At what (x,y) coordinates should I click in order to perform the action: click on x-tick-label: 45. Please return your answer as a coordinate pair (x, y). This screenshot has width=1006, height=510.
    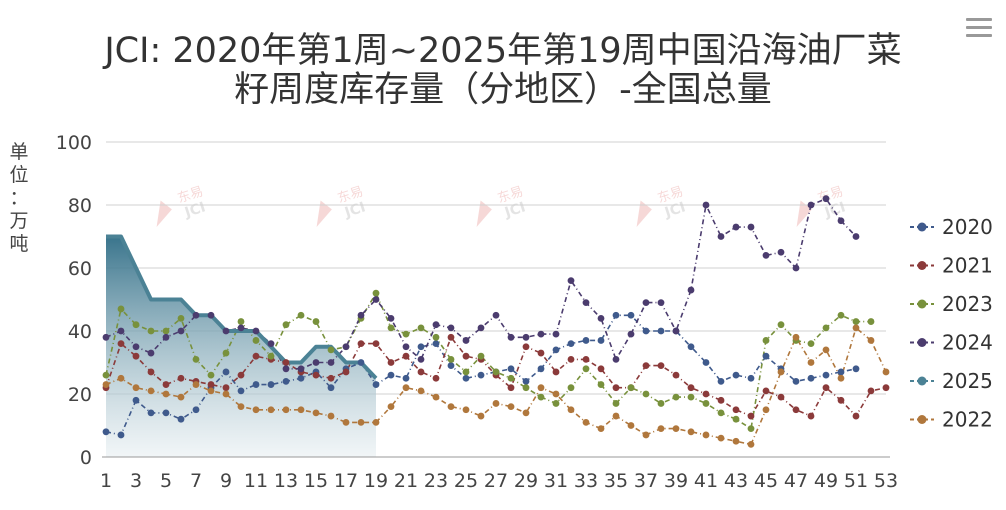
    Looking at the image, I should click on (766, 481).